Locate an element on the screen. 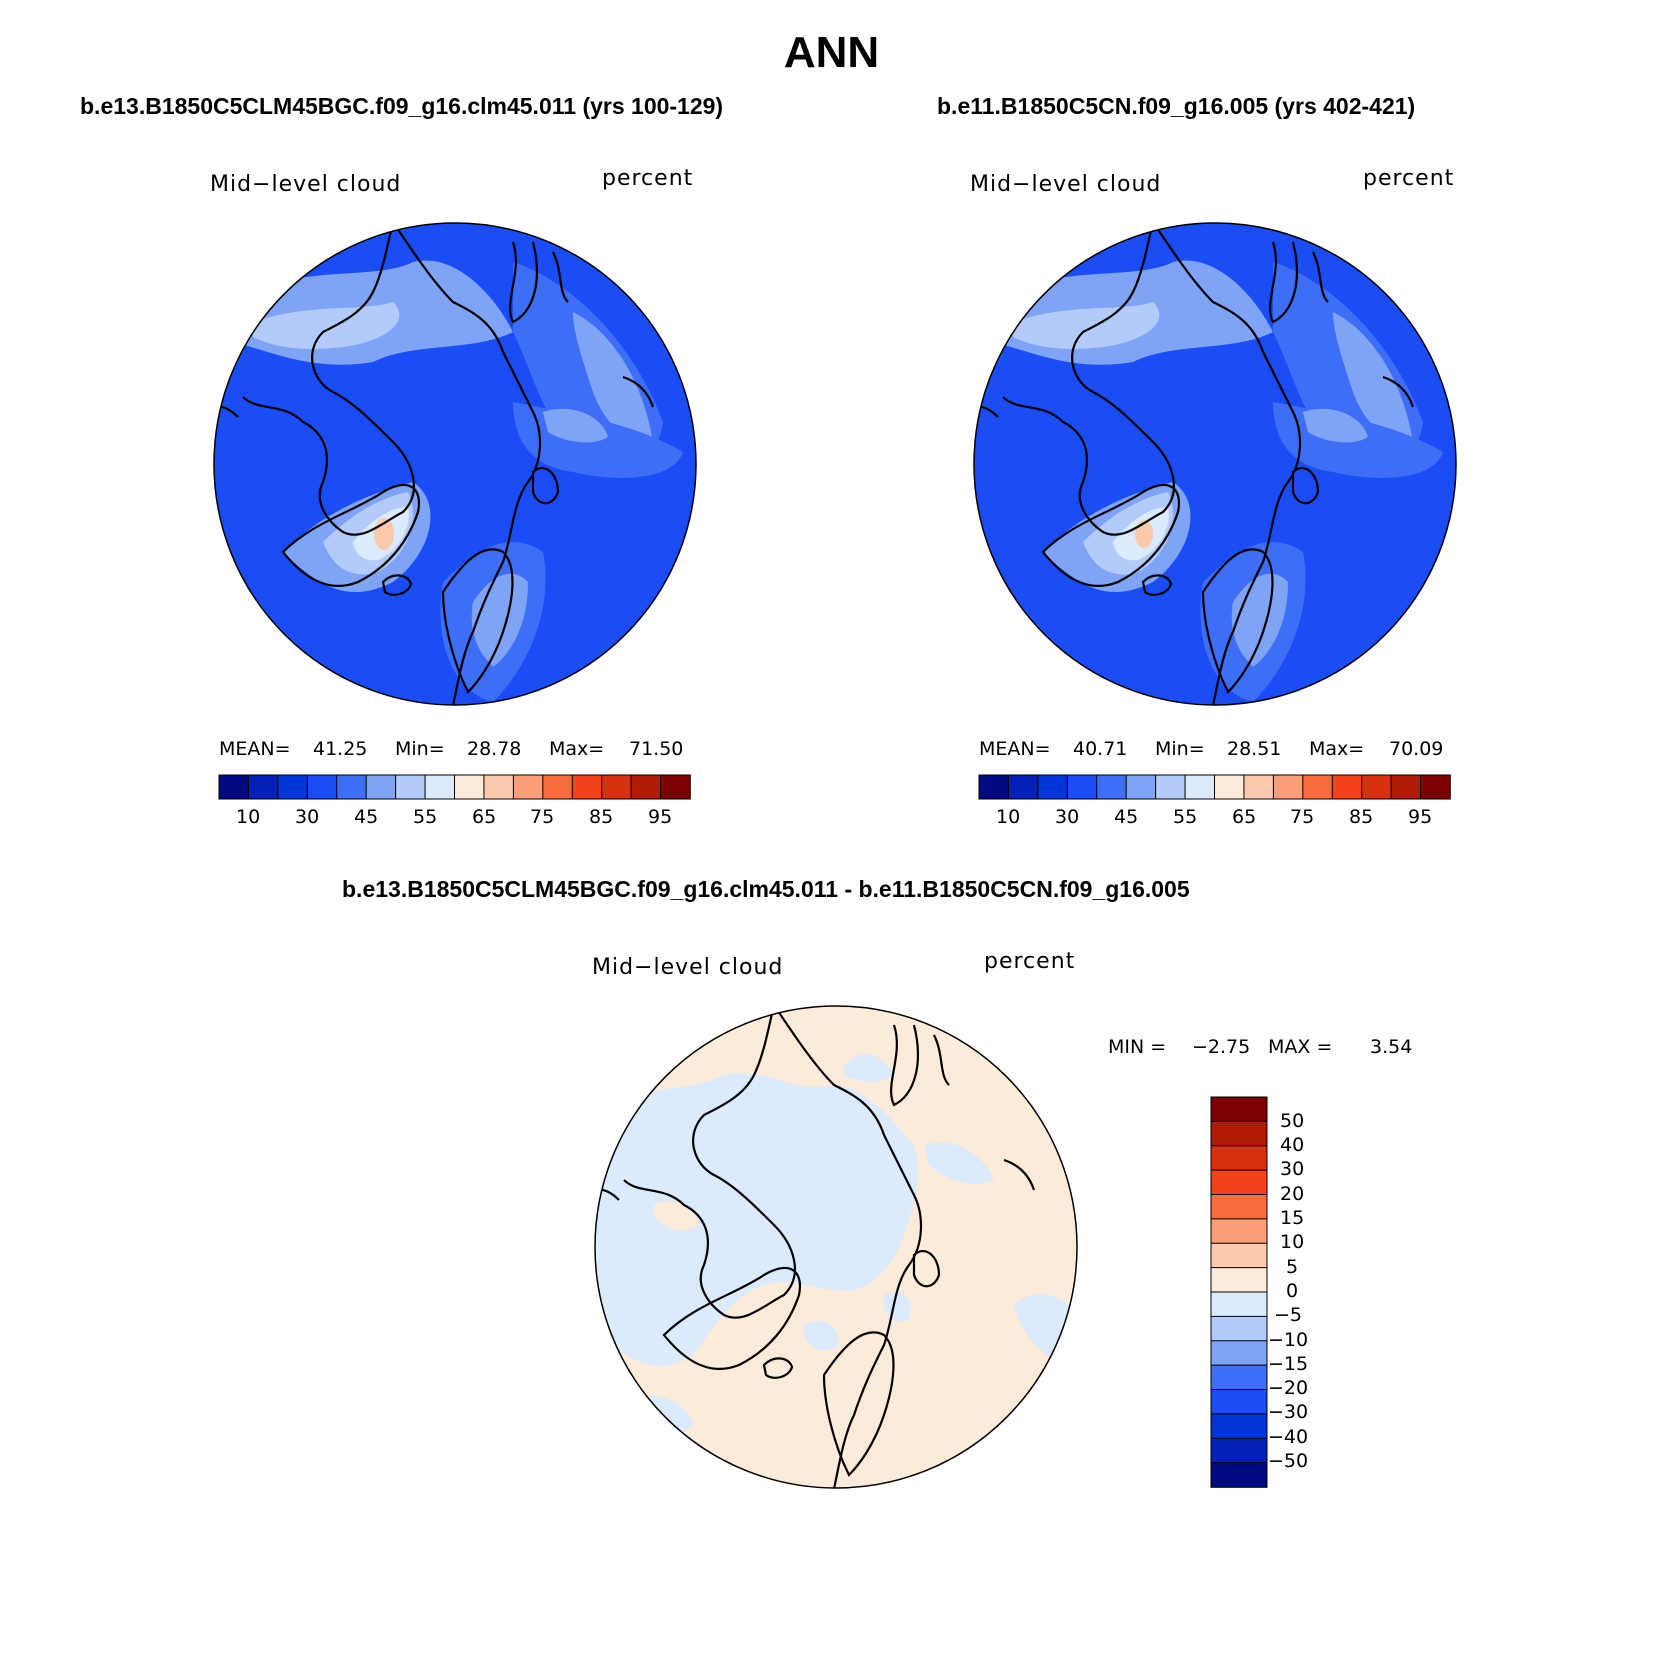 This screenshot has height=1666, width=1663. panel-1-min-label: Min= is located at coordinates (420, 749).